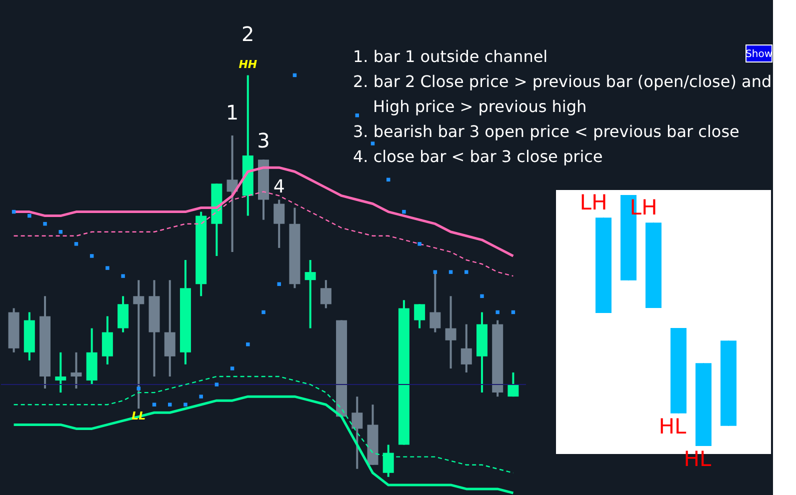  What do you see at coordinates (248, 65) in the screenshot?
I see `text: HH` at bounding box center [248, 65].